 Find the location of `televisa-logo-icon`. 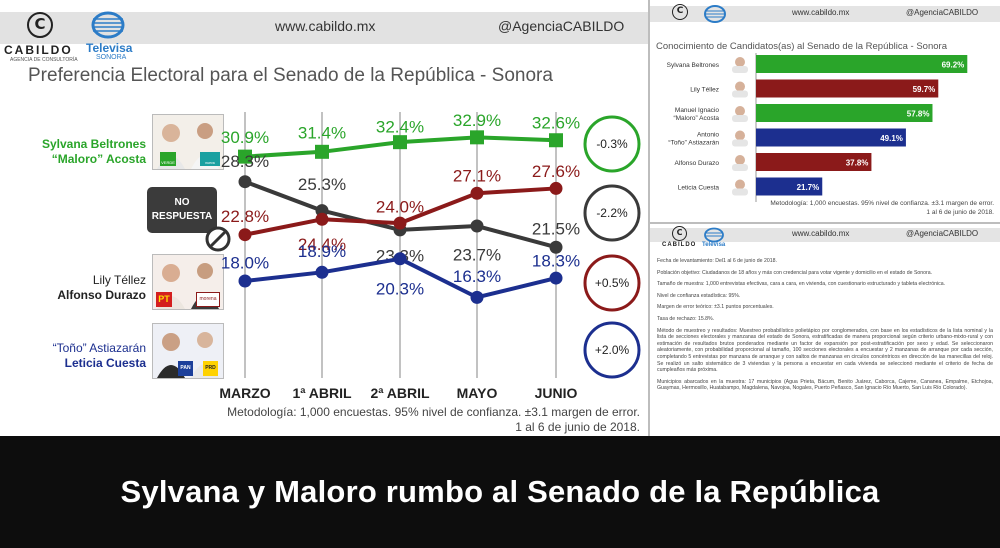

televisa-logo-icon is located at coordinates (108, 25).